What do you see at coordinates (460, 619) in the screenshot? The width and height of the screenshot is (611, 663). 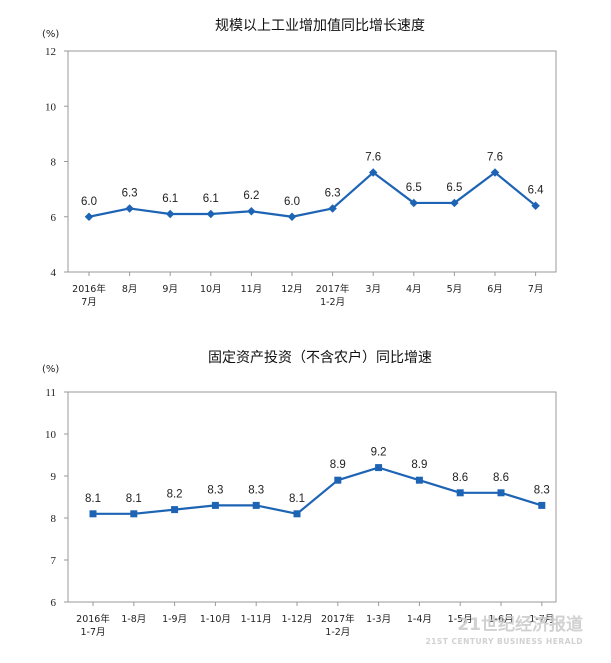 I see `chart2-x-tick-label: 1-5月` at bounding box center [460, 619].